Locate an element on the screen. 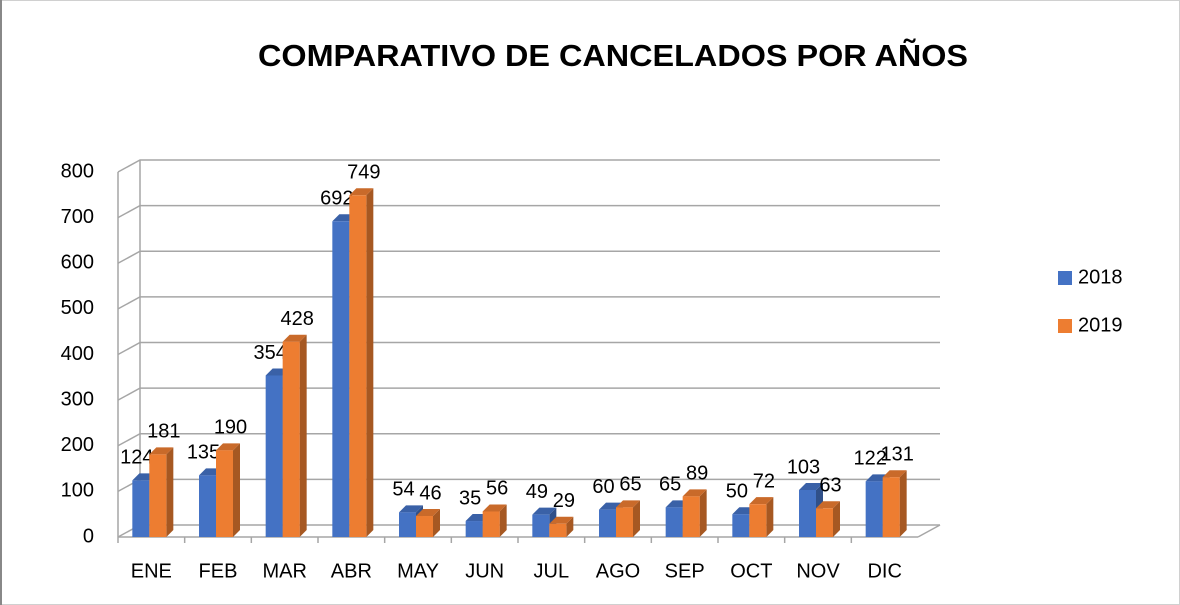 This screenshot has height=605, width=1180. value-label: 35 is located at coordinates (470, 498).